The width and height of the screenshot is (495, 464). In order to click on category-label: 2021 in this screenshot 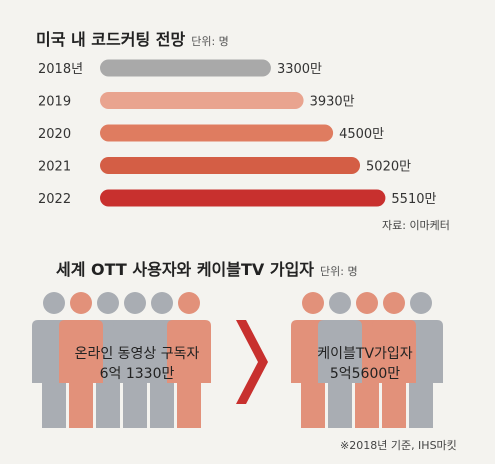, I will do `click(54, 167)`.